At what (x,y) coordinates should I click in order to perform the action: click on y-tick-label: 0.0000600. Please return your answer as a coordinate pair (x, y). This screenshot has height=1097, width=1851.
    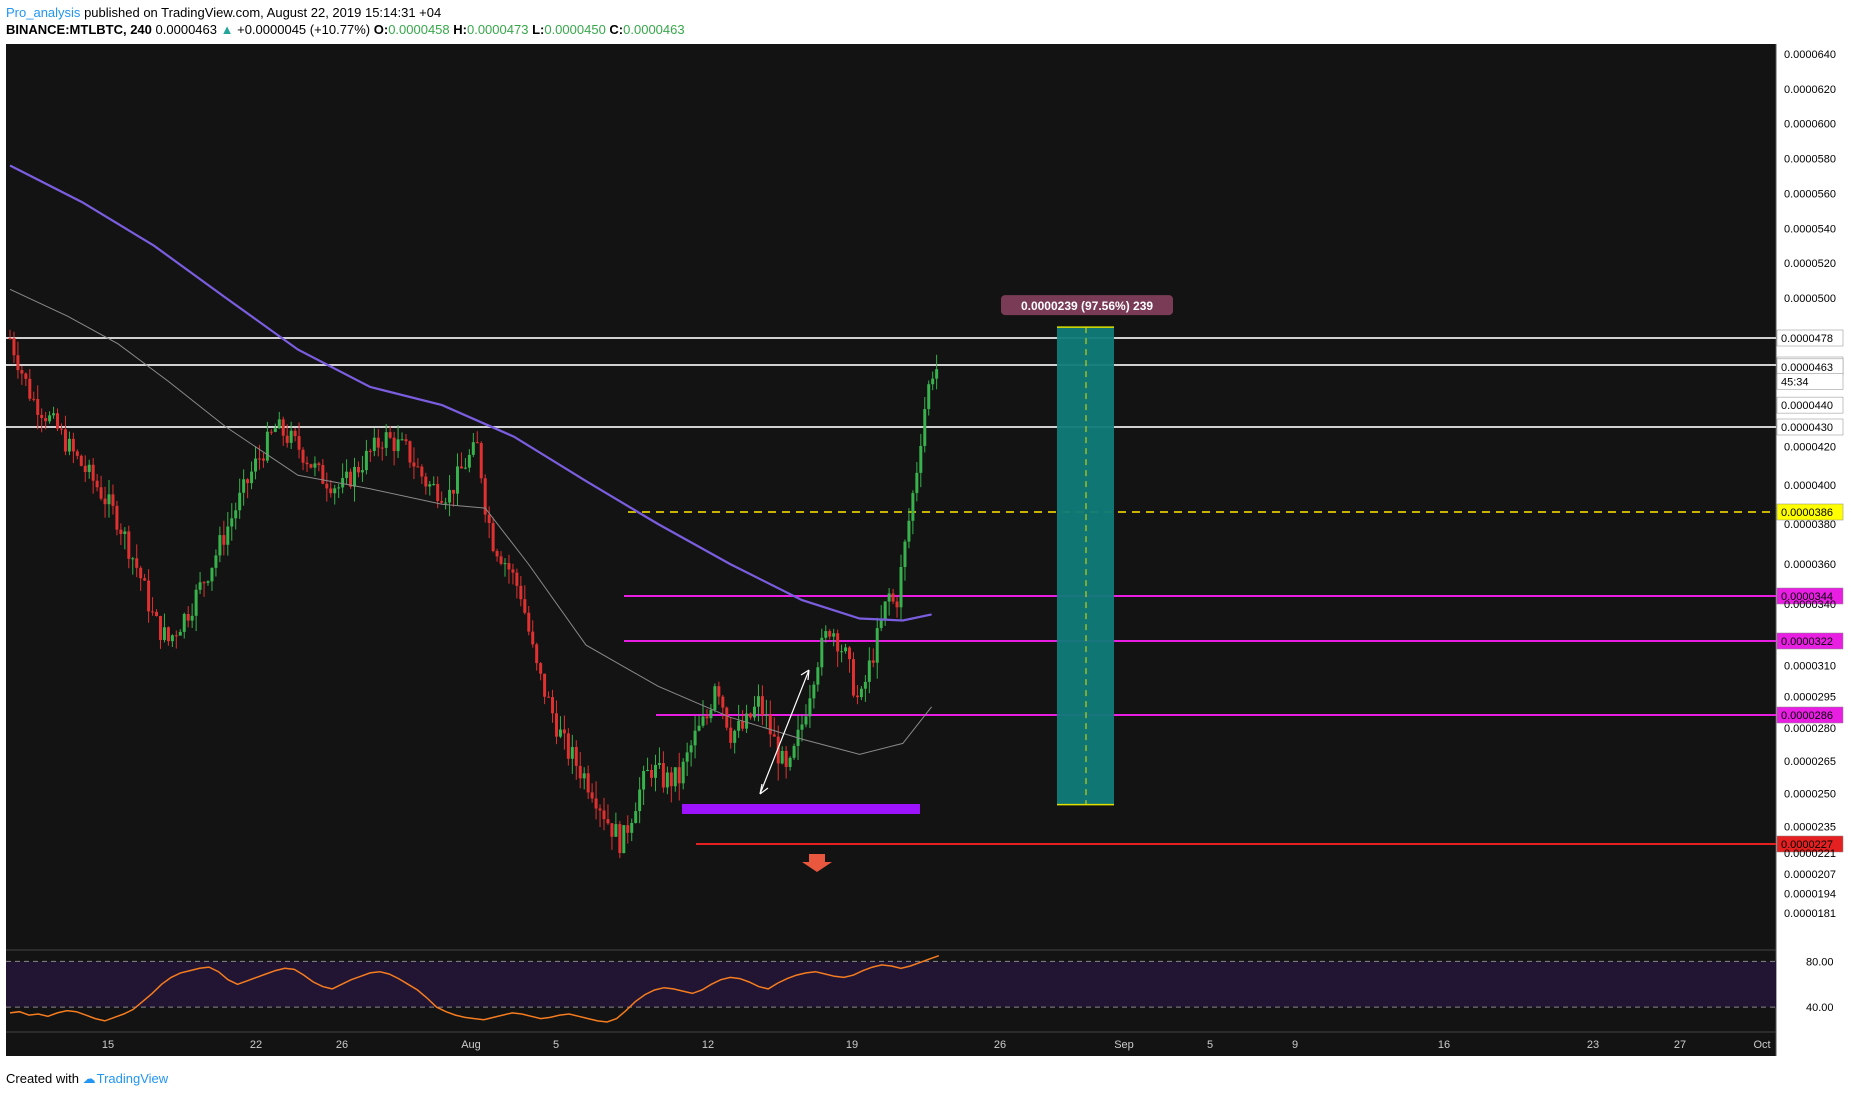
    Looking at the image, I should click on (1810, 125).